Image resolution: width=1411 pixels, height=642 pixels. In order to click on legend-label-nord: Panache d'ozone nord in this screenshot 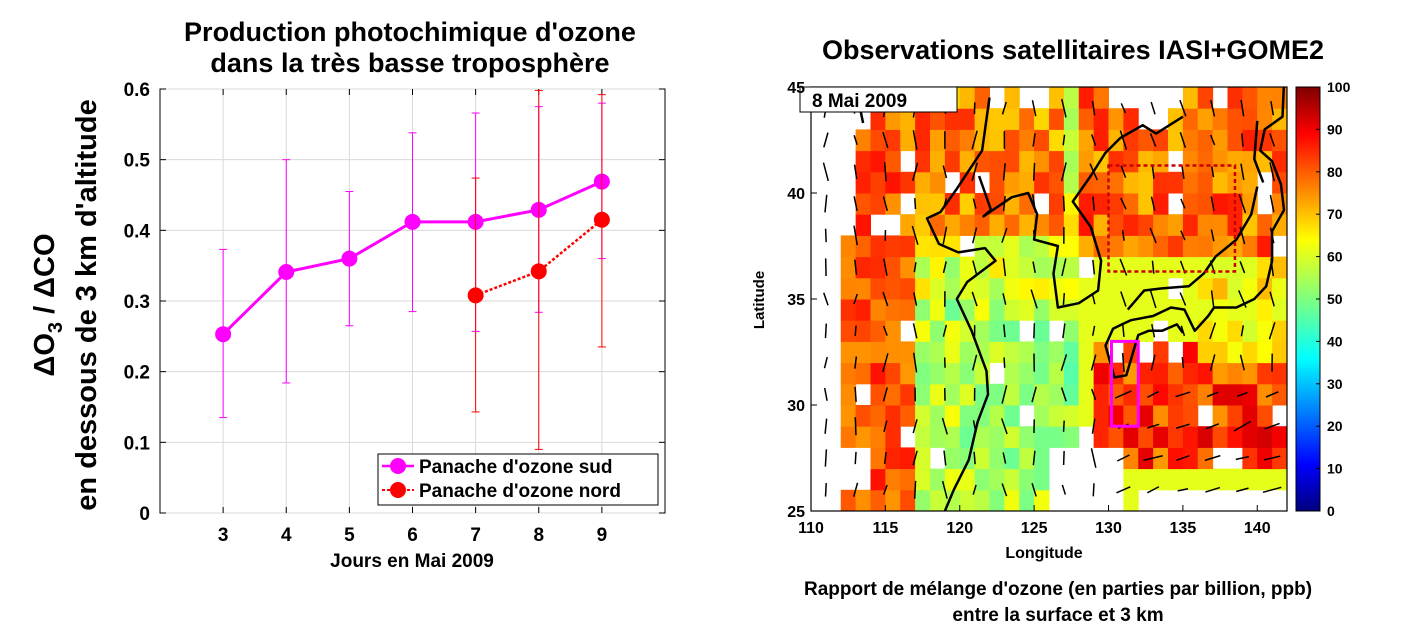, I will do `click(520, 491)`.